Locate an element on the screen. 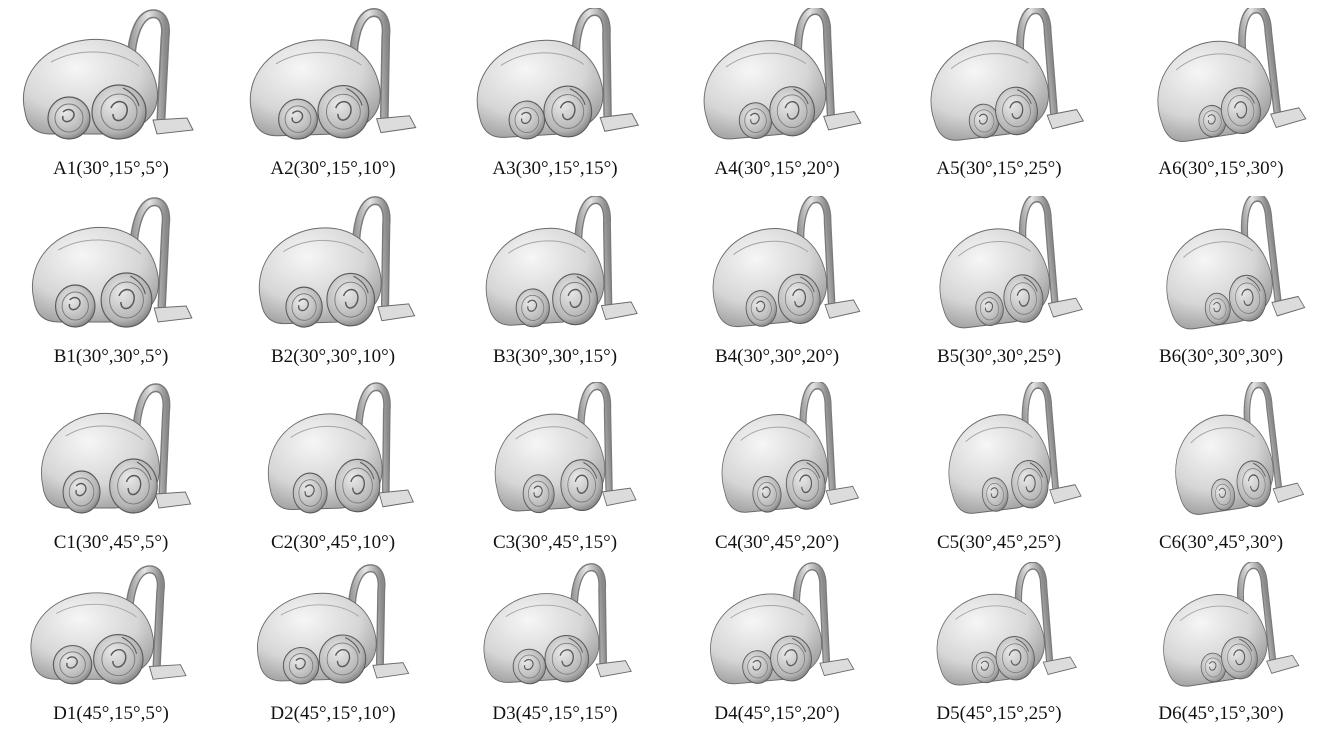 The width and height of the screenshot is (1332, 732). grid-cell-a6: A6(30°,15°,30°) is located at coordinates (1221, 94).